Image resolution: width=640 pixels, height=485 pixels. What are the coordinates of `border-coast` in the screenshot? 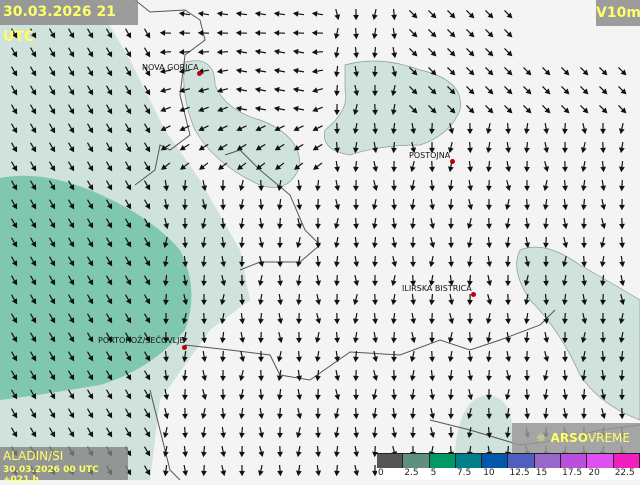 It's located at (272, 210).